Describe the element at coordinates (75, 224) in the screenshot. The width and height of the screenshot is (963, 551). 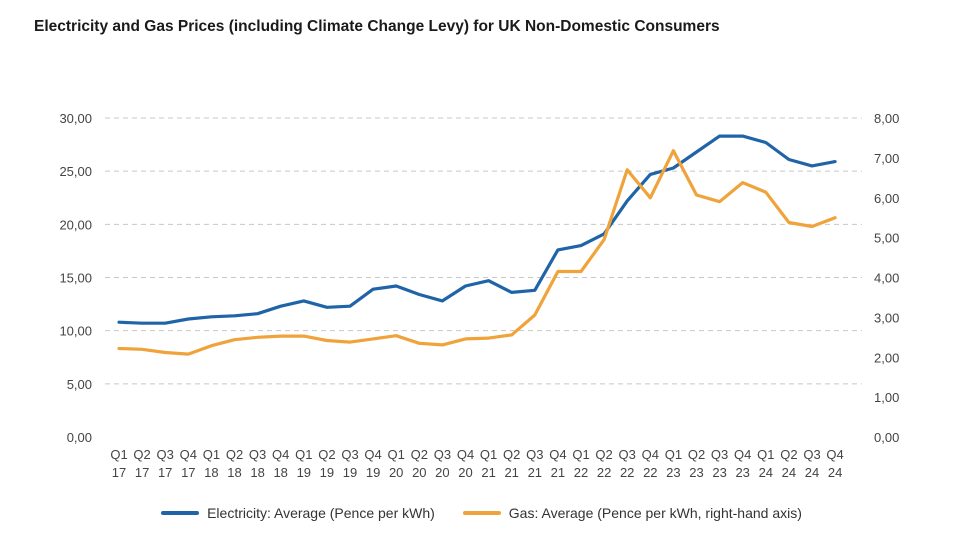
I see `left-tick-label: 20,00` at that location.